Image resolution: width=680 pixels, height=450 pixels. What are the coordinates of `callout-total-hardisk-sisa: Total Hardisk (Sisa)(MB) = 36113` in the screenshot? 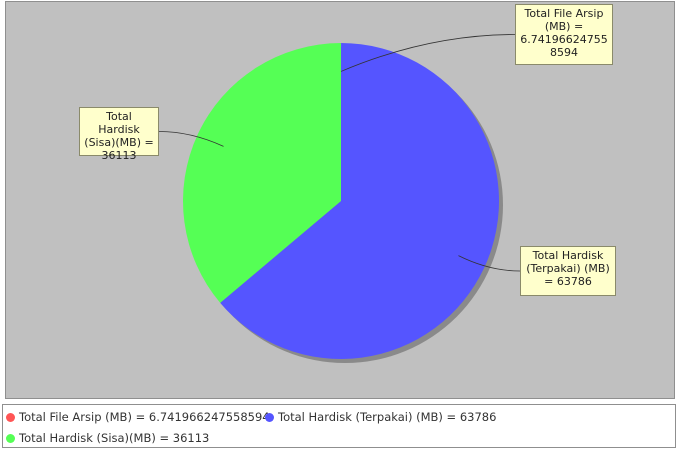 It's located at (119, 134).